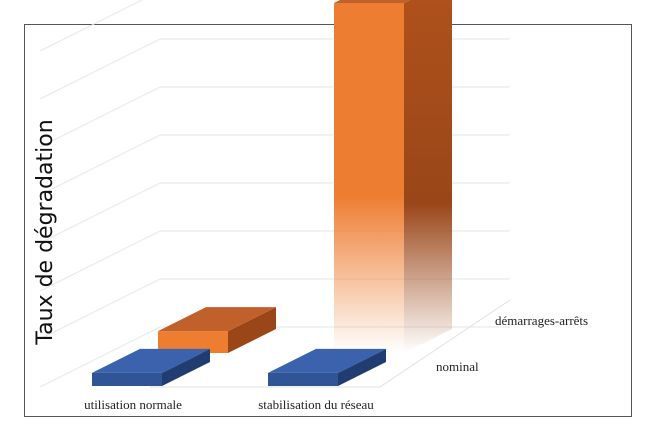 The width and height of the screenshot is (660, 443). I want to click on bar-demarrages-arrets-1-side, so click(252, 330).